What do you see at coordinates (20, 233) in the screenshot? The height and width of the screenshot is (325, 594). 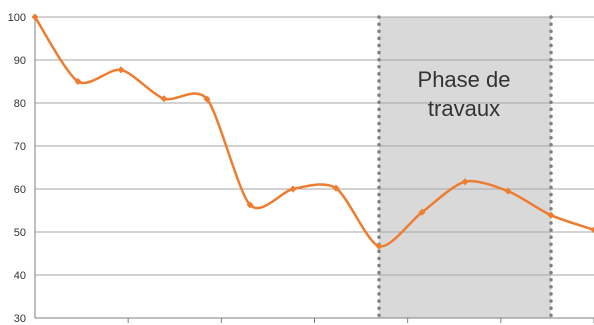 I see `y-tick-label-50: 50` at bounding box center [20, 233].